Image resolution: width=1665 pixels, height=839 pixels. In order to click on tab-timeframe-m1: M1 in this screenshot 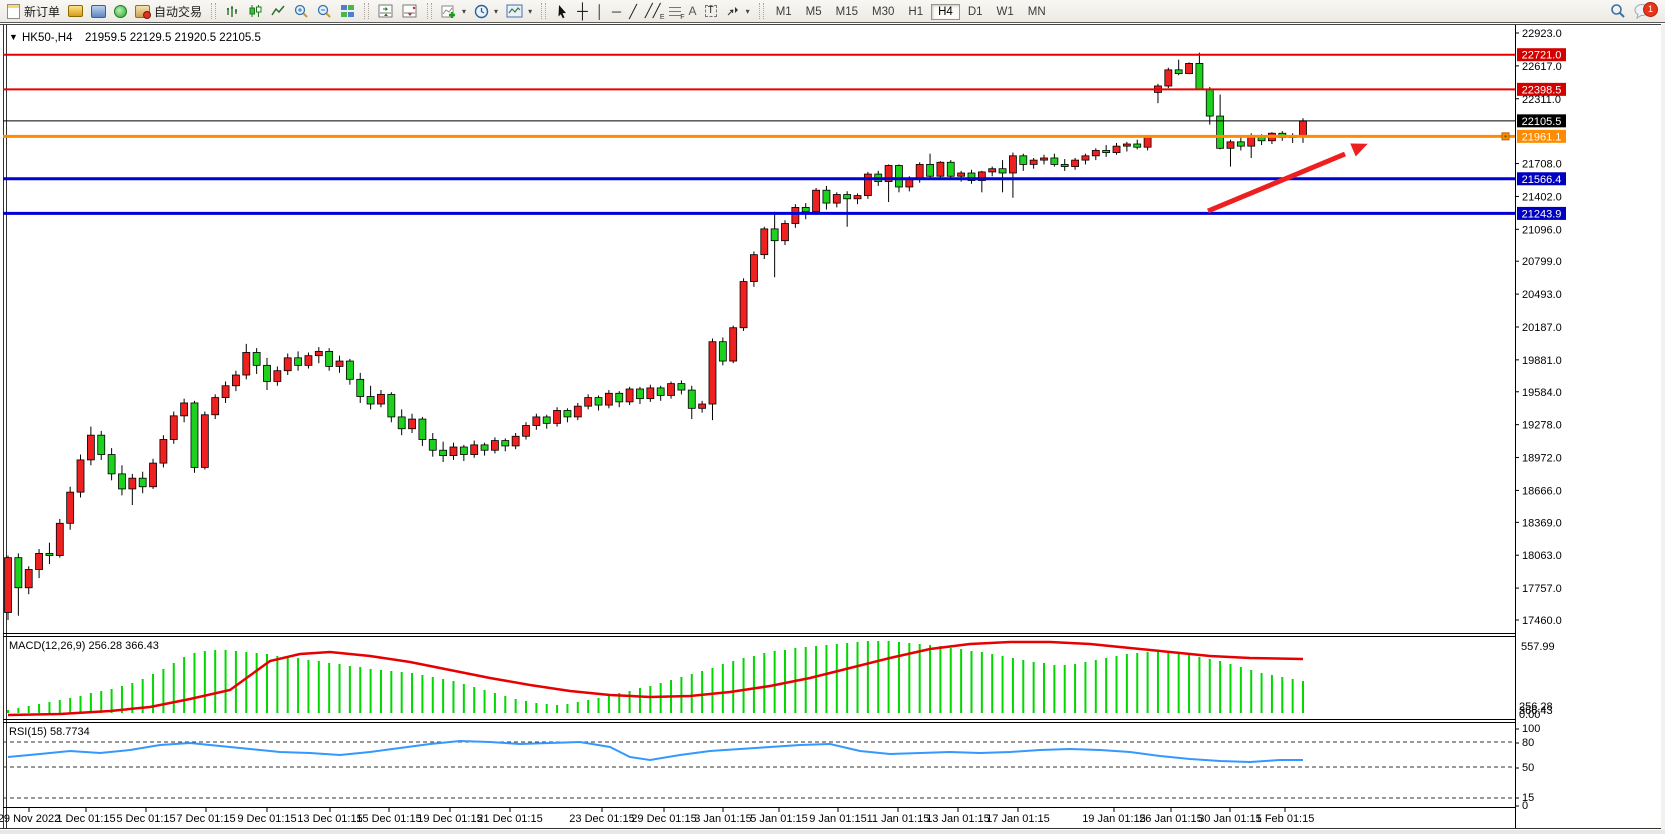, I will do `click(783, 12)`.